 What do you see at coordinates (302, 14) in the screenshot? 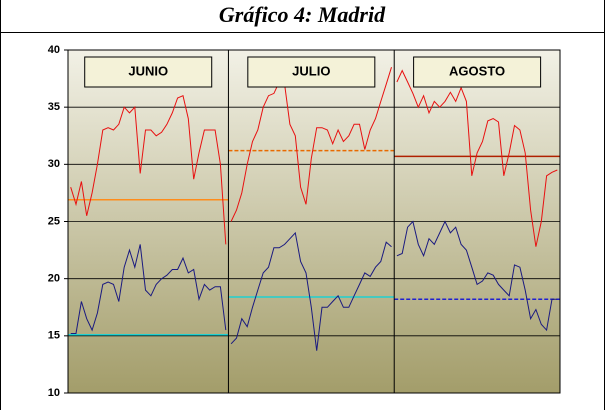
I see `chart-title: Gráfico 4: Madrid` at bounding box center [302, 14].